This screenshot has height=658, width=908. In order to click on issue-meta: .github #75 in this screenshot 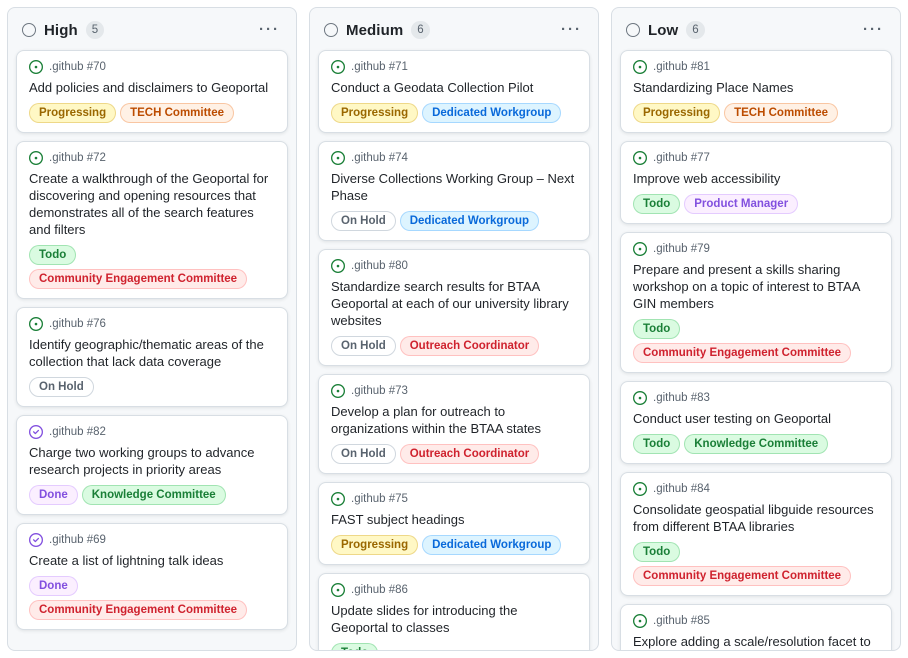, I will do `click(454, 499)`.